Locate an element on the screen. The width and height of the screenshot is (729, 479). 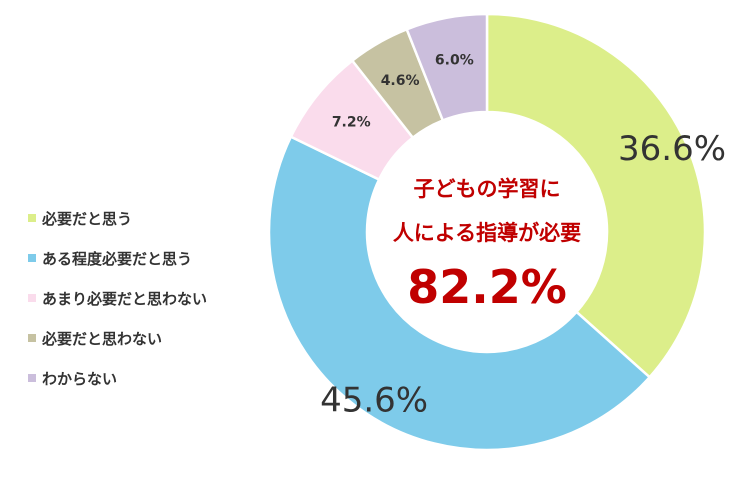
chart-legend: 必要だと思うある程度必要だと思う あまり必要だと思わない 必要だと思わない わからない is located at coordinates (117, 298).